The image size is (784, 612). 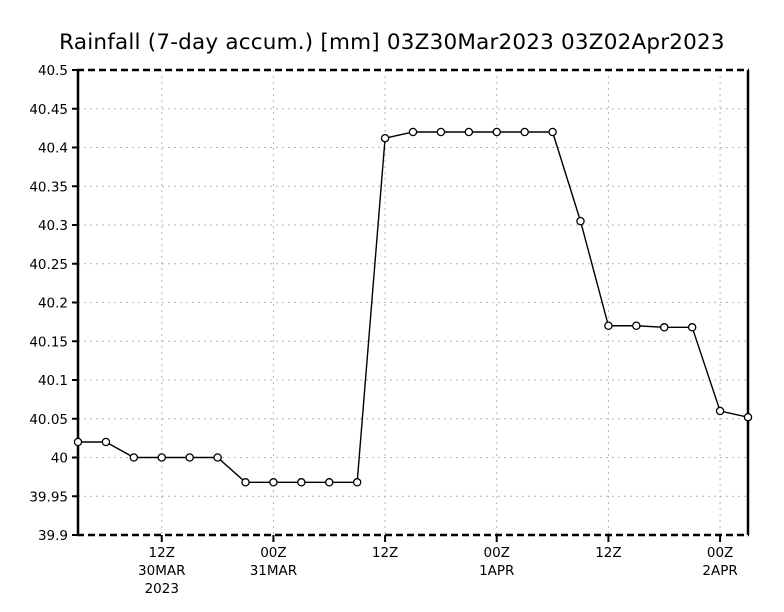 What do you see at coordinates (496, 571) in the screenshot?
I see `x-axis-tick-label: 1APR` at bounding box center [496, 571].